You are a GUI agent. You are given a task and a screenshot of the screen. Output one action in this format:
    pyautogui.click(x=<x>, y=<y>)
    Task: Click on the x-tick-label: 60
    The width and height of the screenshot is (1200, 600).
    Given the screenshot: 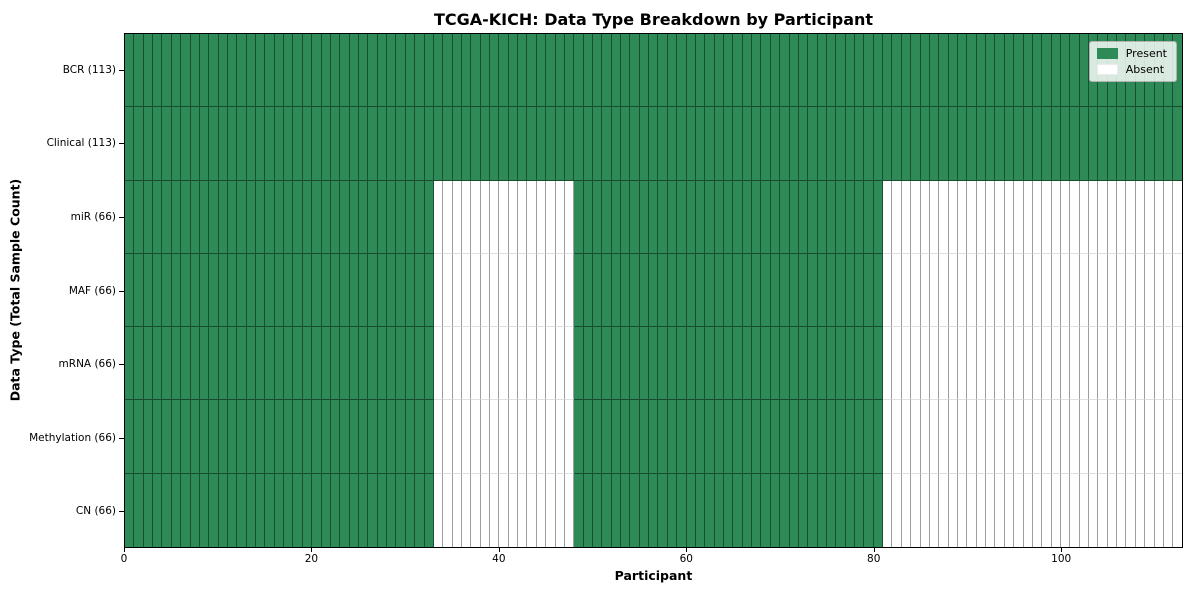 What is the action you would take?
    pyautogui.click(x=686, y=559)
    